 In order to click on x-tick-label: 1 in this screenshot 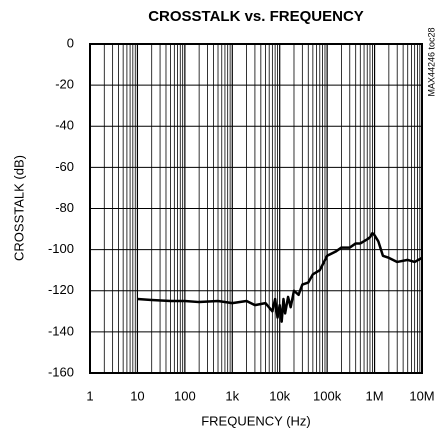, I will do `click(89, 395)`.